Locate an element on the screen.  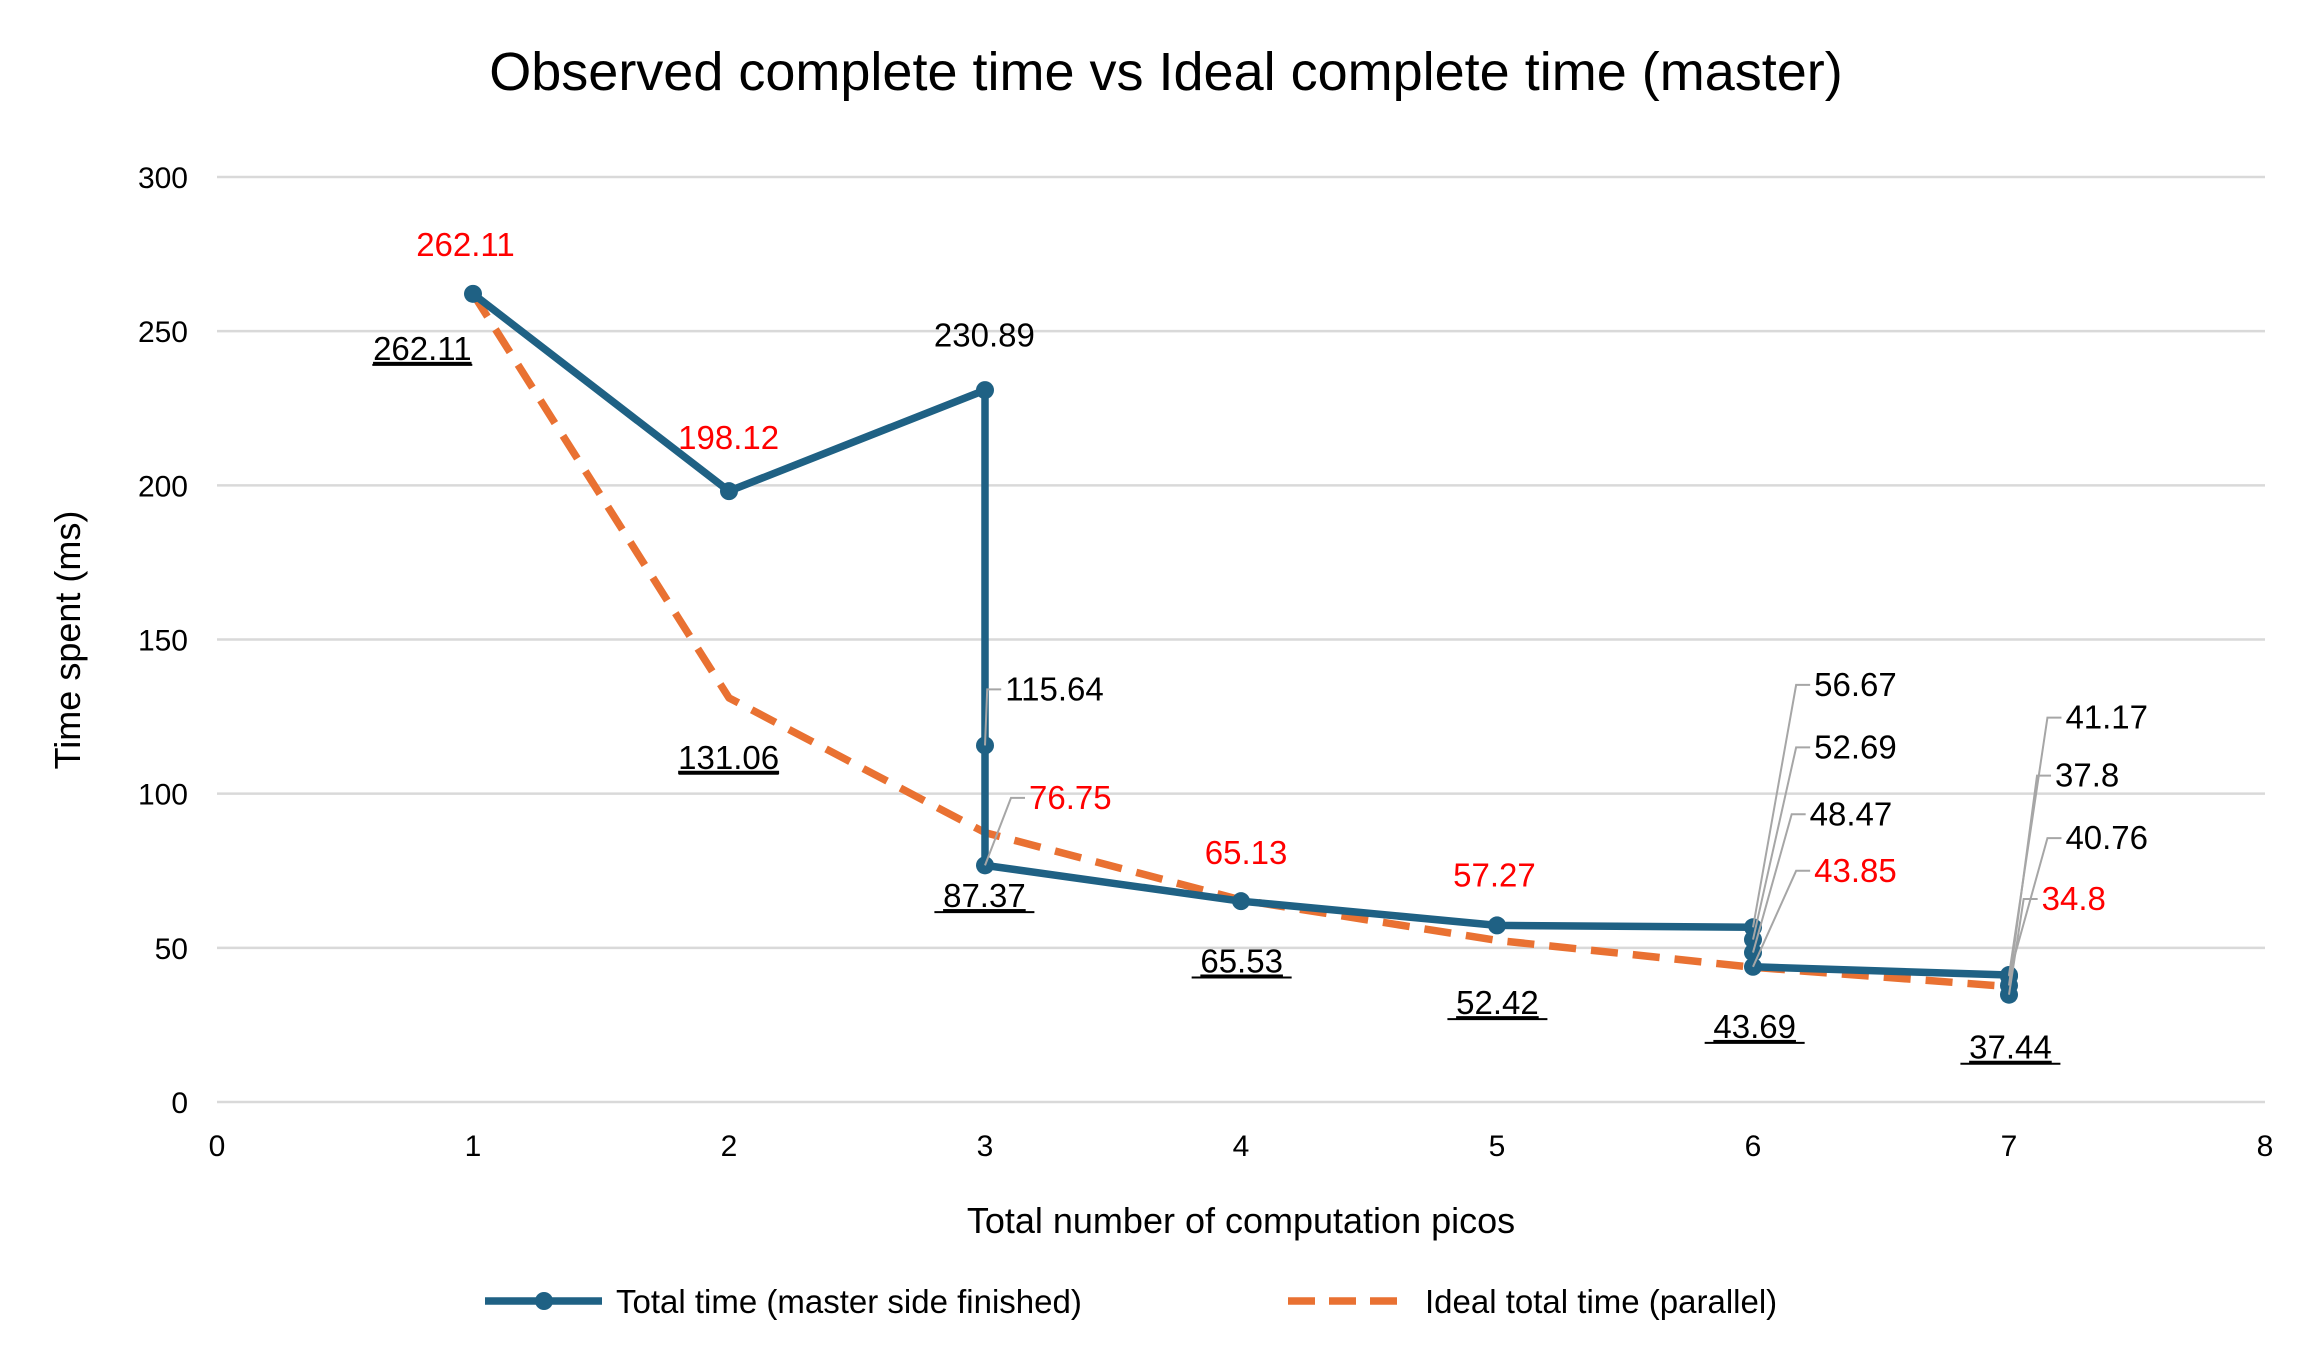
legend-item-ideal-time: Ideal total time (parallel) is located at coordinates (1532, 1301).